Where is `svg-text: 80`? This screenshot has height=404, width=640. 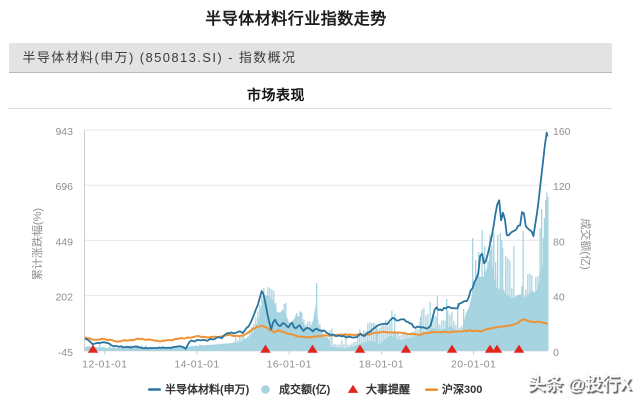 svg-text: 80 is located at coordinates (559, 242).